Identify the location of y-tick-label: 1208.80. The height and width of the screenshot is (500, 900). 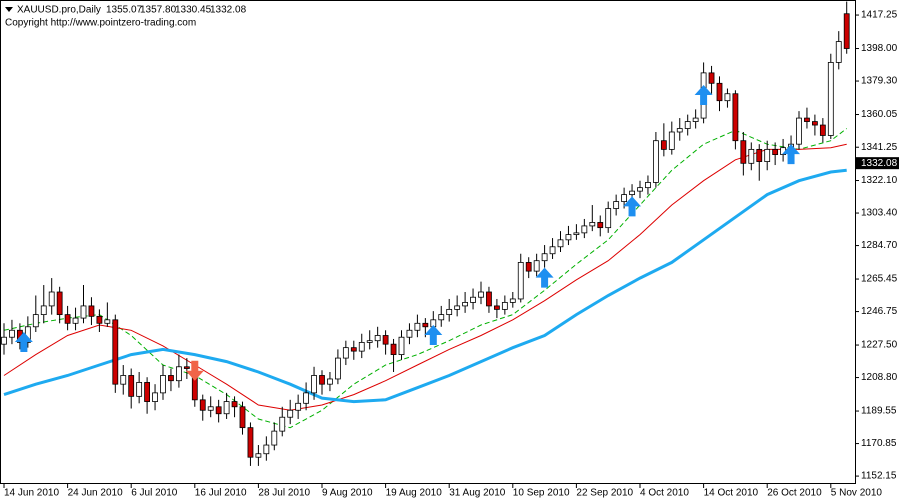
(879, 377).